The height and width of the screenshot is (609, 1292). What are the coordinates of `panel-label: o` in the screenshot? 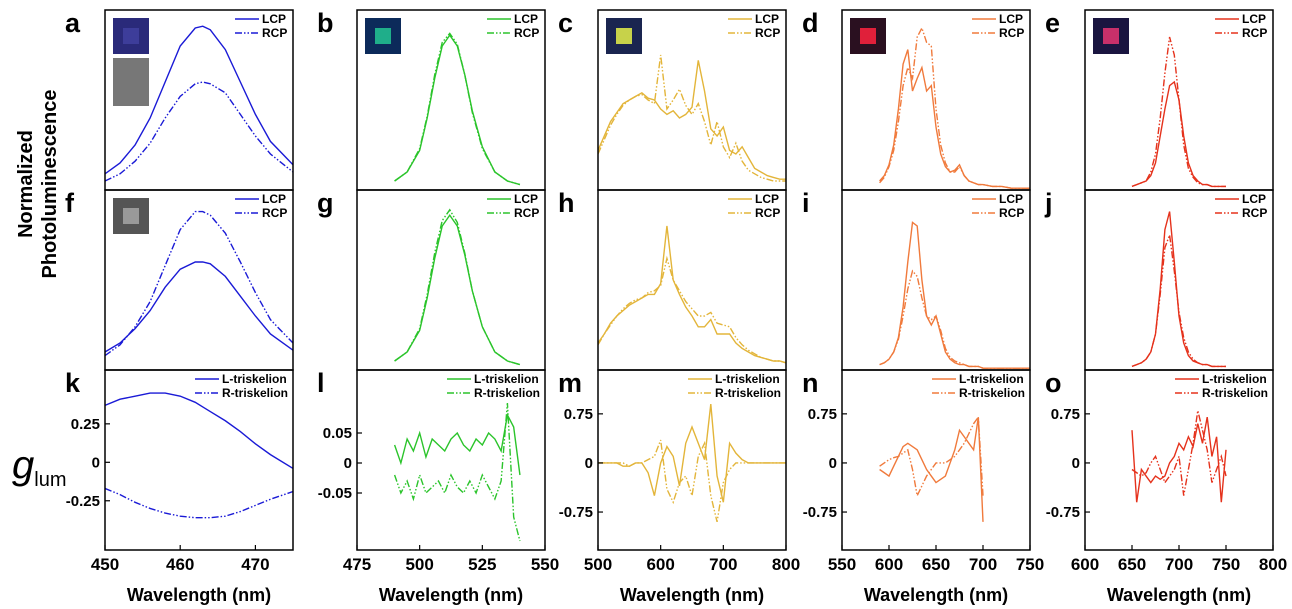 It's located at (1053, 383).